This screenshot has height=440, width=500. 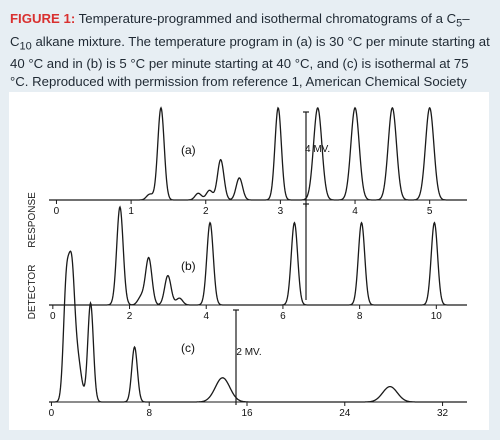 I want to click on x-tick-label: 6, so click(x=283, y=316).